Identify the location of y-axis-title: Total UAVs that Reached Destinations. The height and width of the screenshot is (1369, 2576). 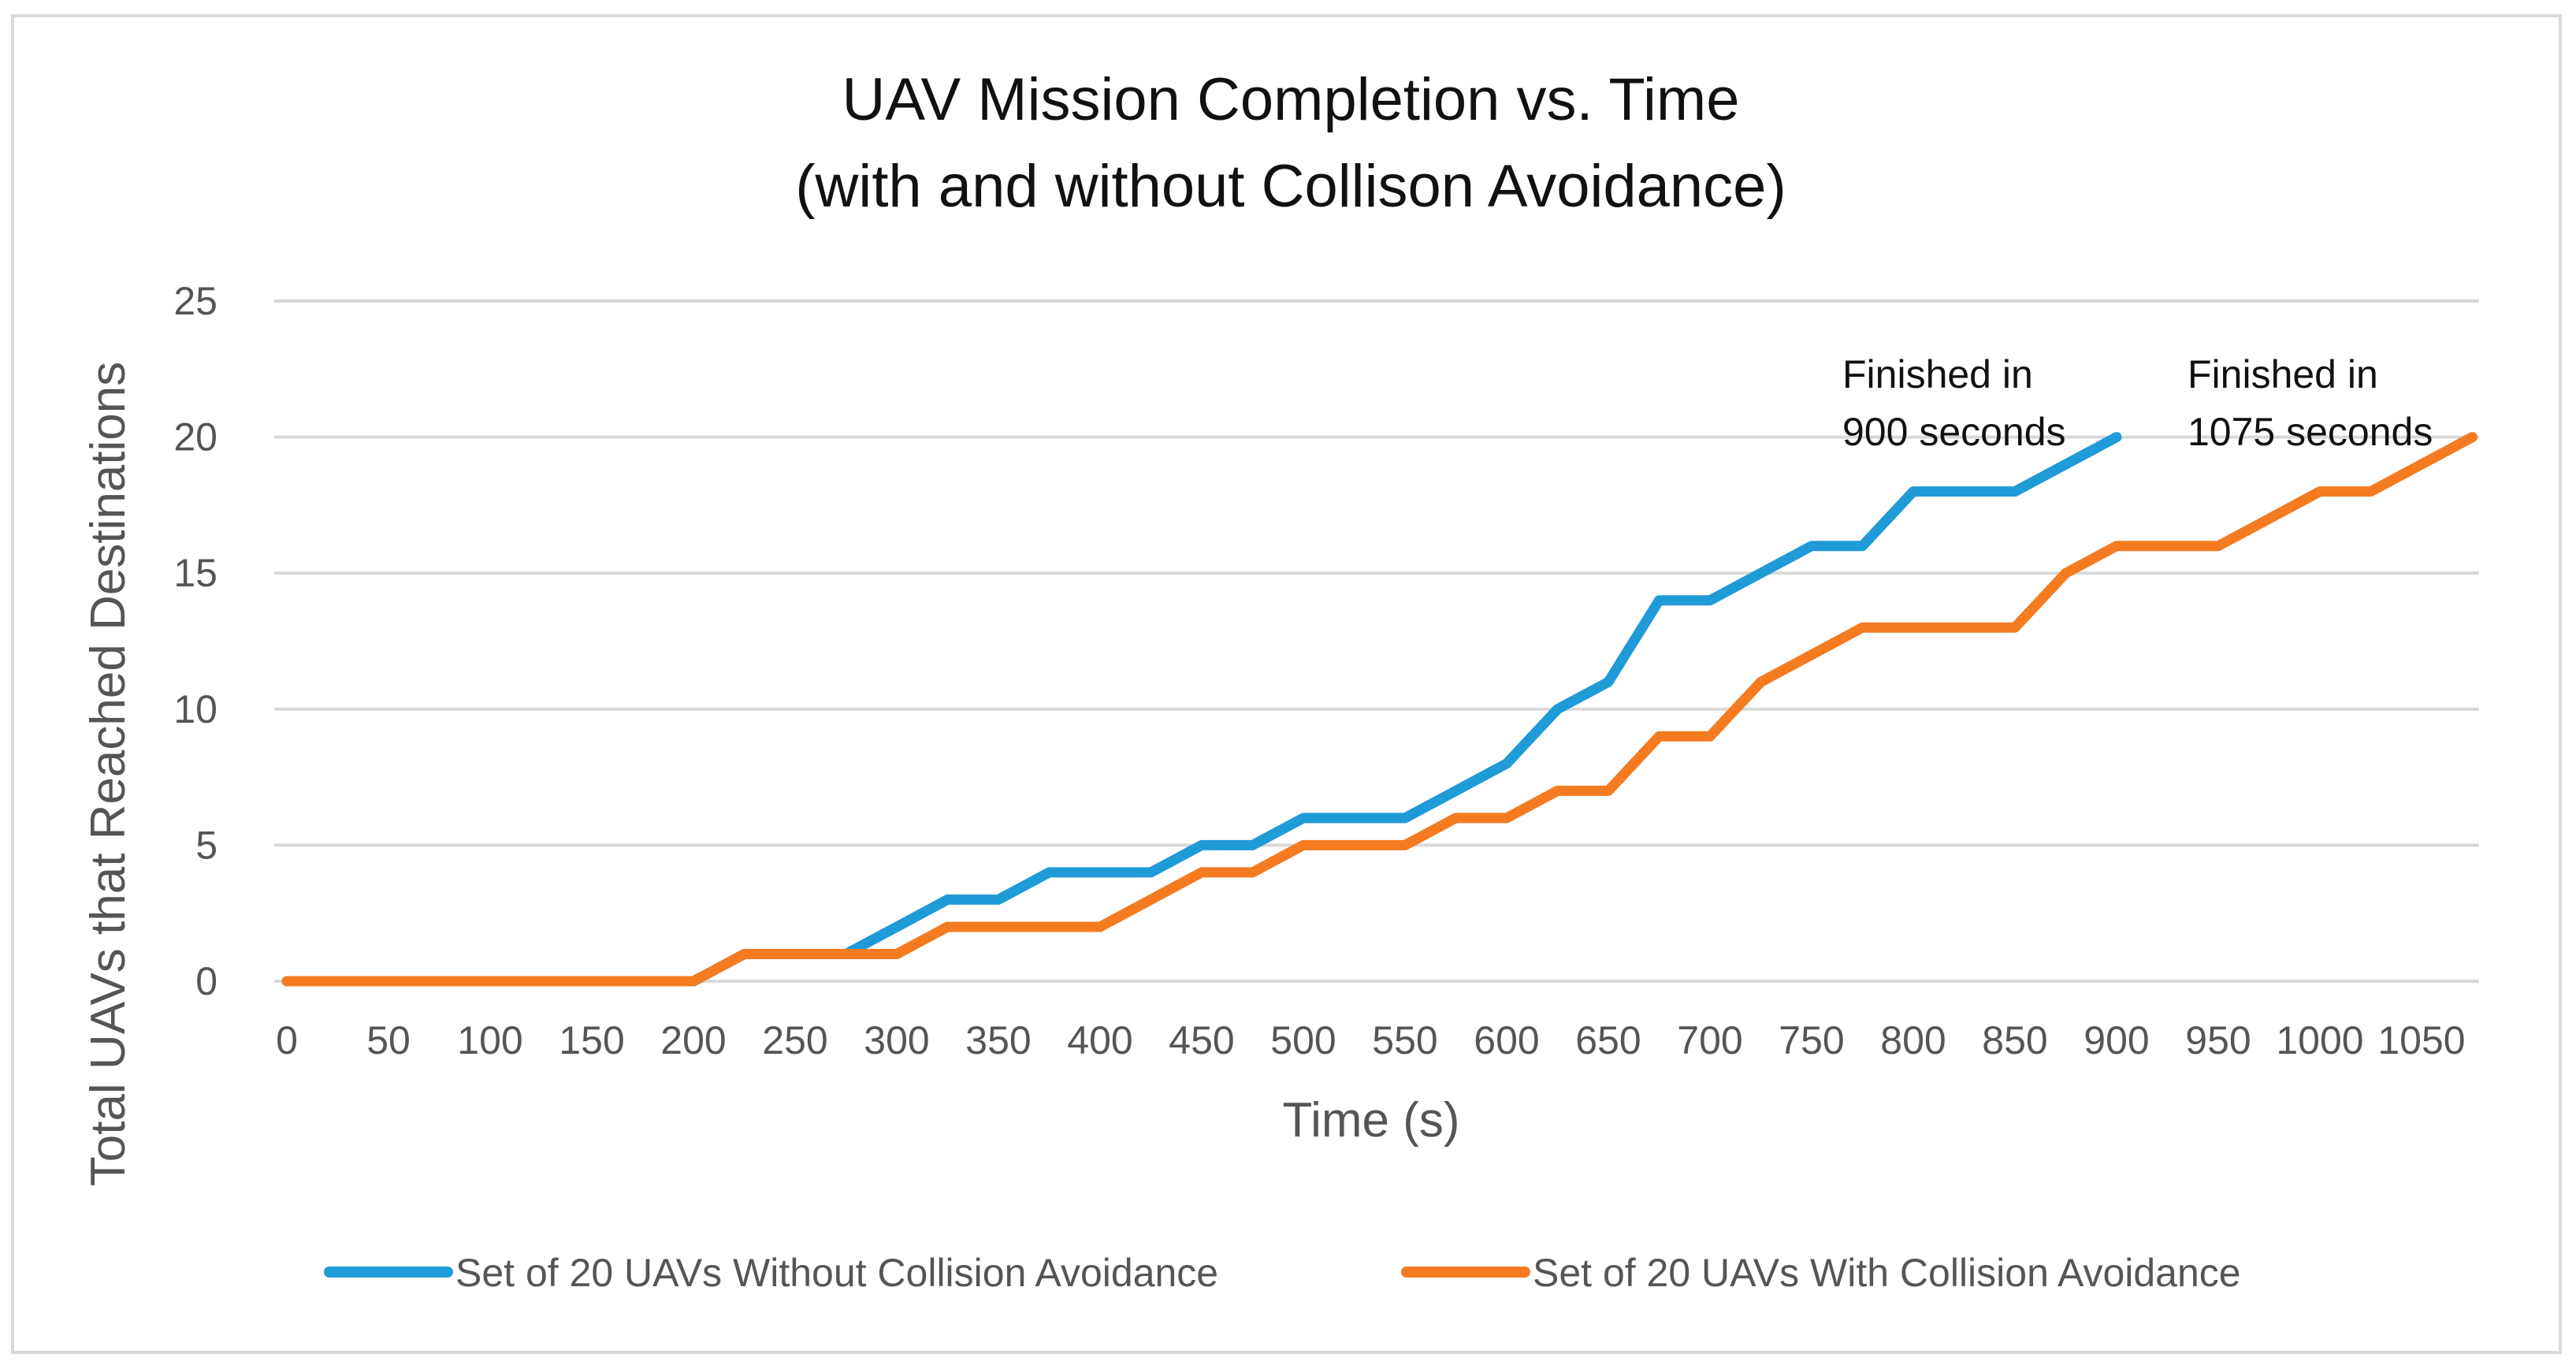
(108, 774).